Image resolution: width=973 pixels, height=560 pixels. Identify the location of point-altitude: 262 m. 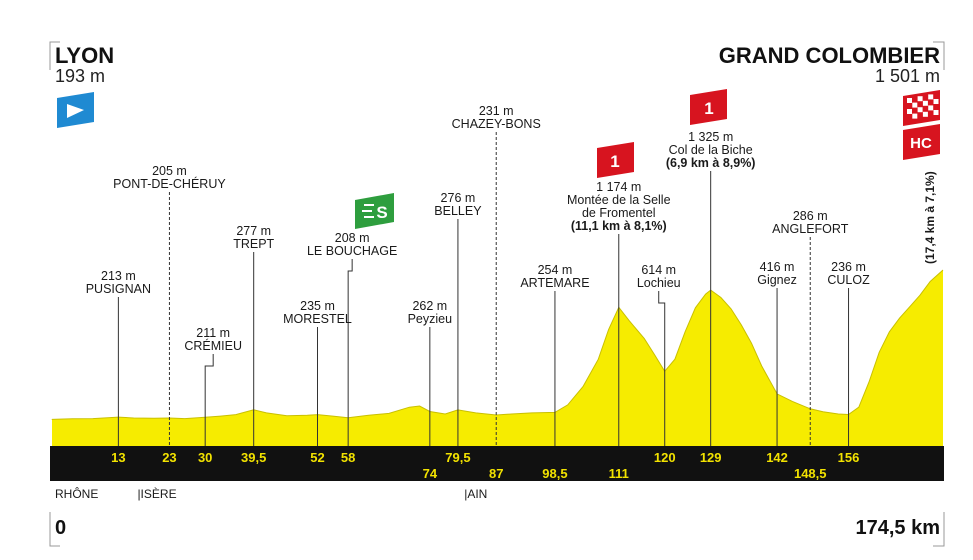
(429, 306).